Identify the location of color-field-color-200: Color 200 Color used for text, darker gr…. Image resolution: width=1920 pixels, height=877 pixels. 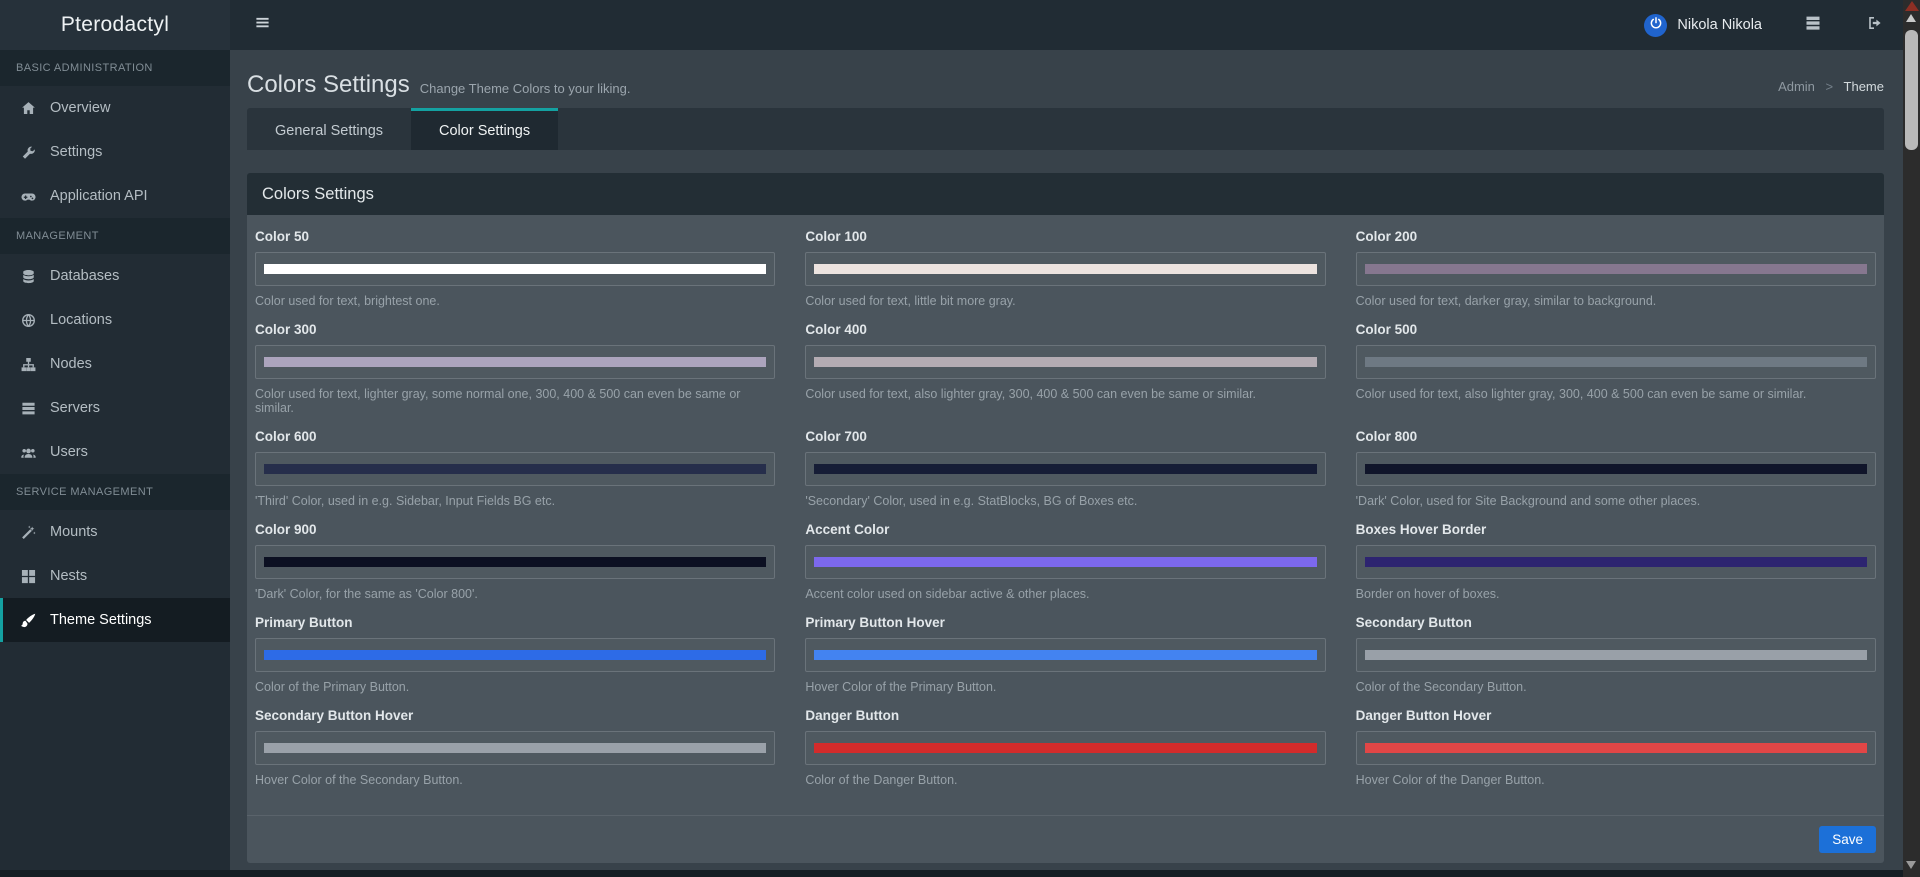
(1615, 268).